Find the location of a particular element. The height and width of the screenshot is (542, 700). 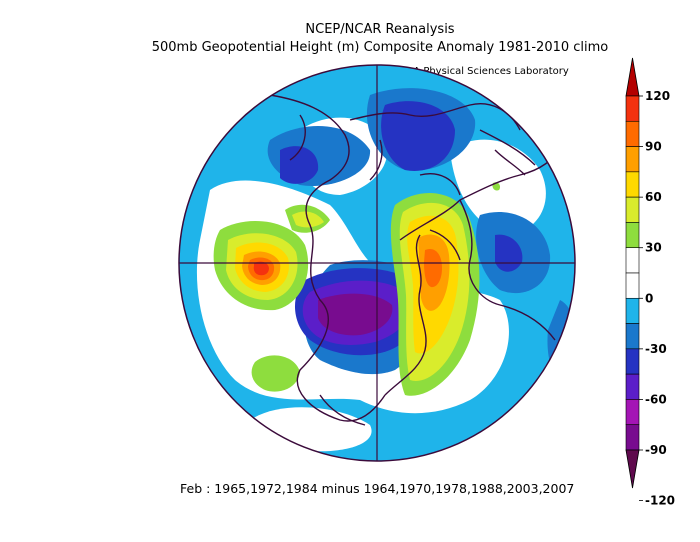

colorbar-tick-label: -120 is located at coordinates (660, 501).